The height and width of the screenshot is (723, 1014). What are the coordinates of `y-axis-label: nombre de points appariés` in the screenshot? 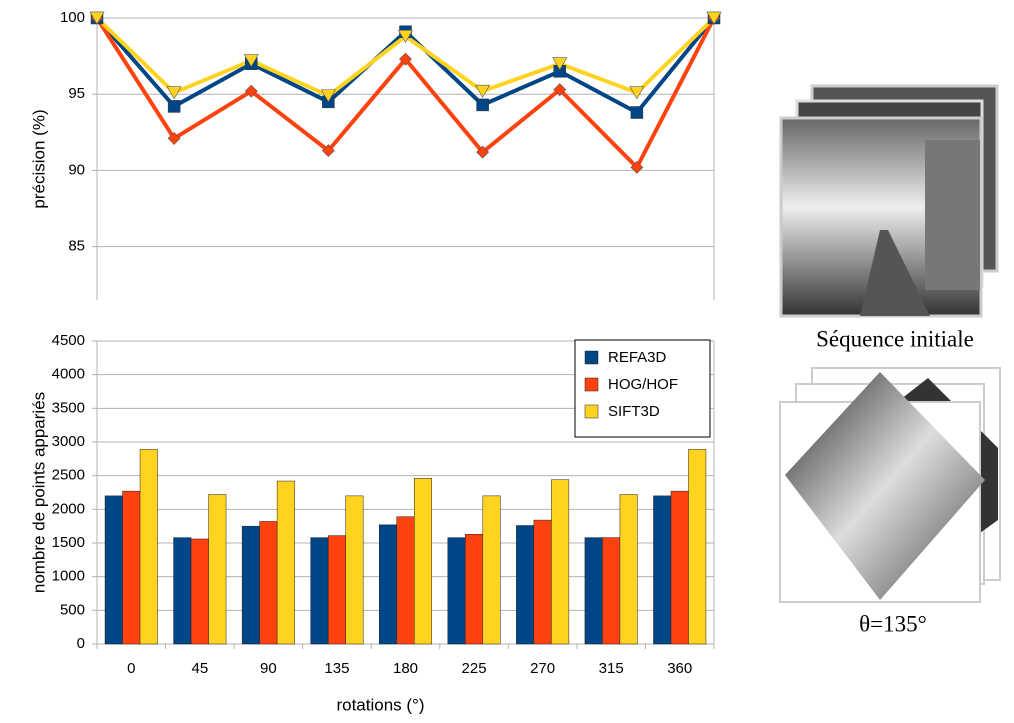 It's located at (38, 492).